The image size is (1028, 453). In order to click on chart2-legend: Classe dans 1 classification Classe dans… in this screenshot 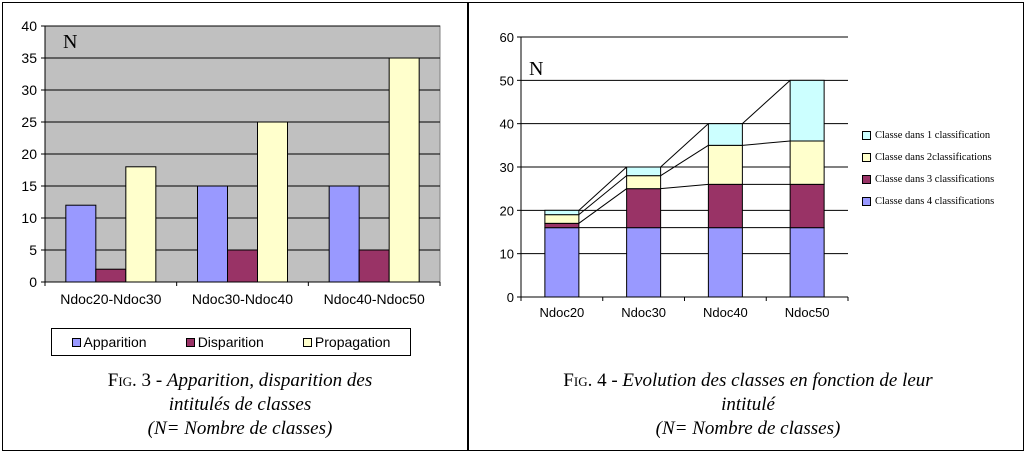, I will do `click(945, 168)`.